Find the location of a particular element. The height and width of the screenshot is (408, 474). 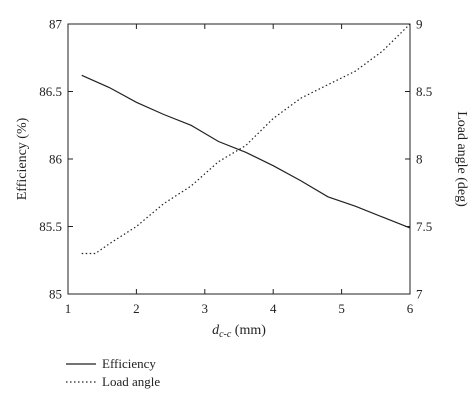

x-axis-title-subscript: c-c is located at coordinates (225, 334).